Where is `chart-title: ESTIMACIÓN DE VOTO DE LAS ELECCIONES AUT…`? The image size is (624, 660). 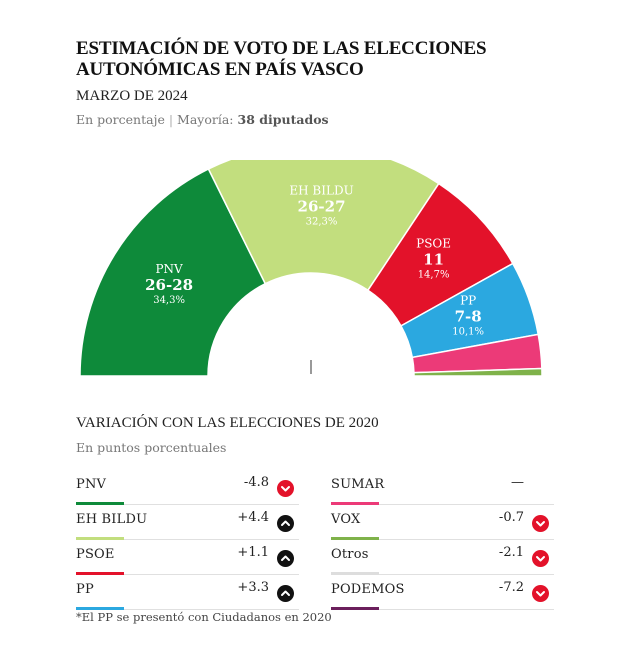 chart-title: ESTIMACIÓN DE VOTO DE LAS ELECCIONES AUT… is located at coordinates (281, 59).